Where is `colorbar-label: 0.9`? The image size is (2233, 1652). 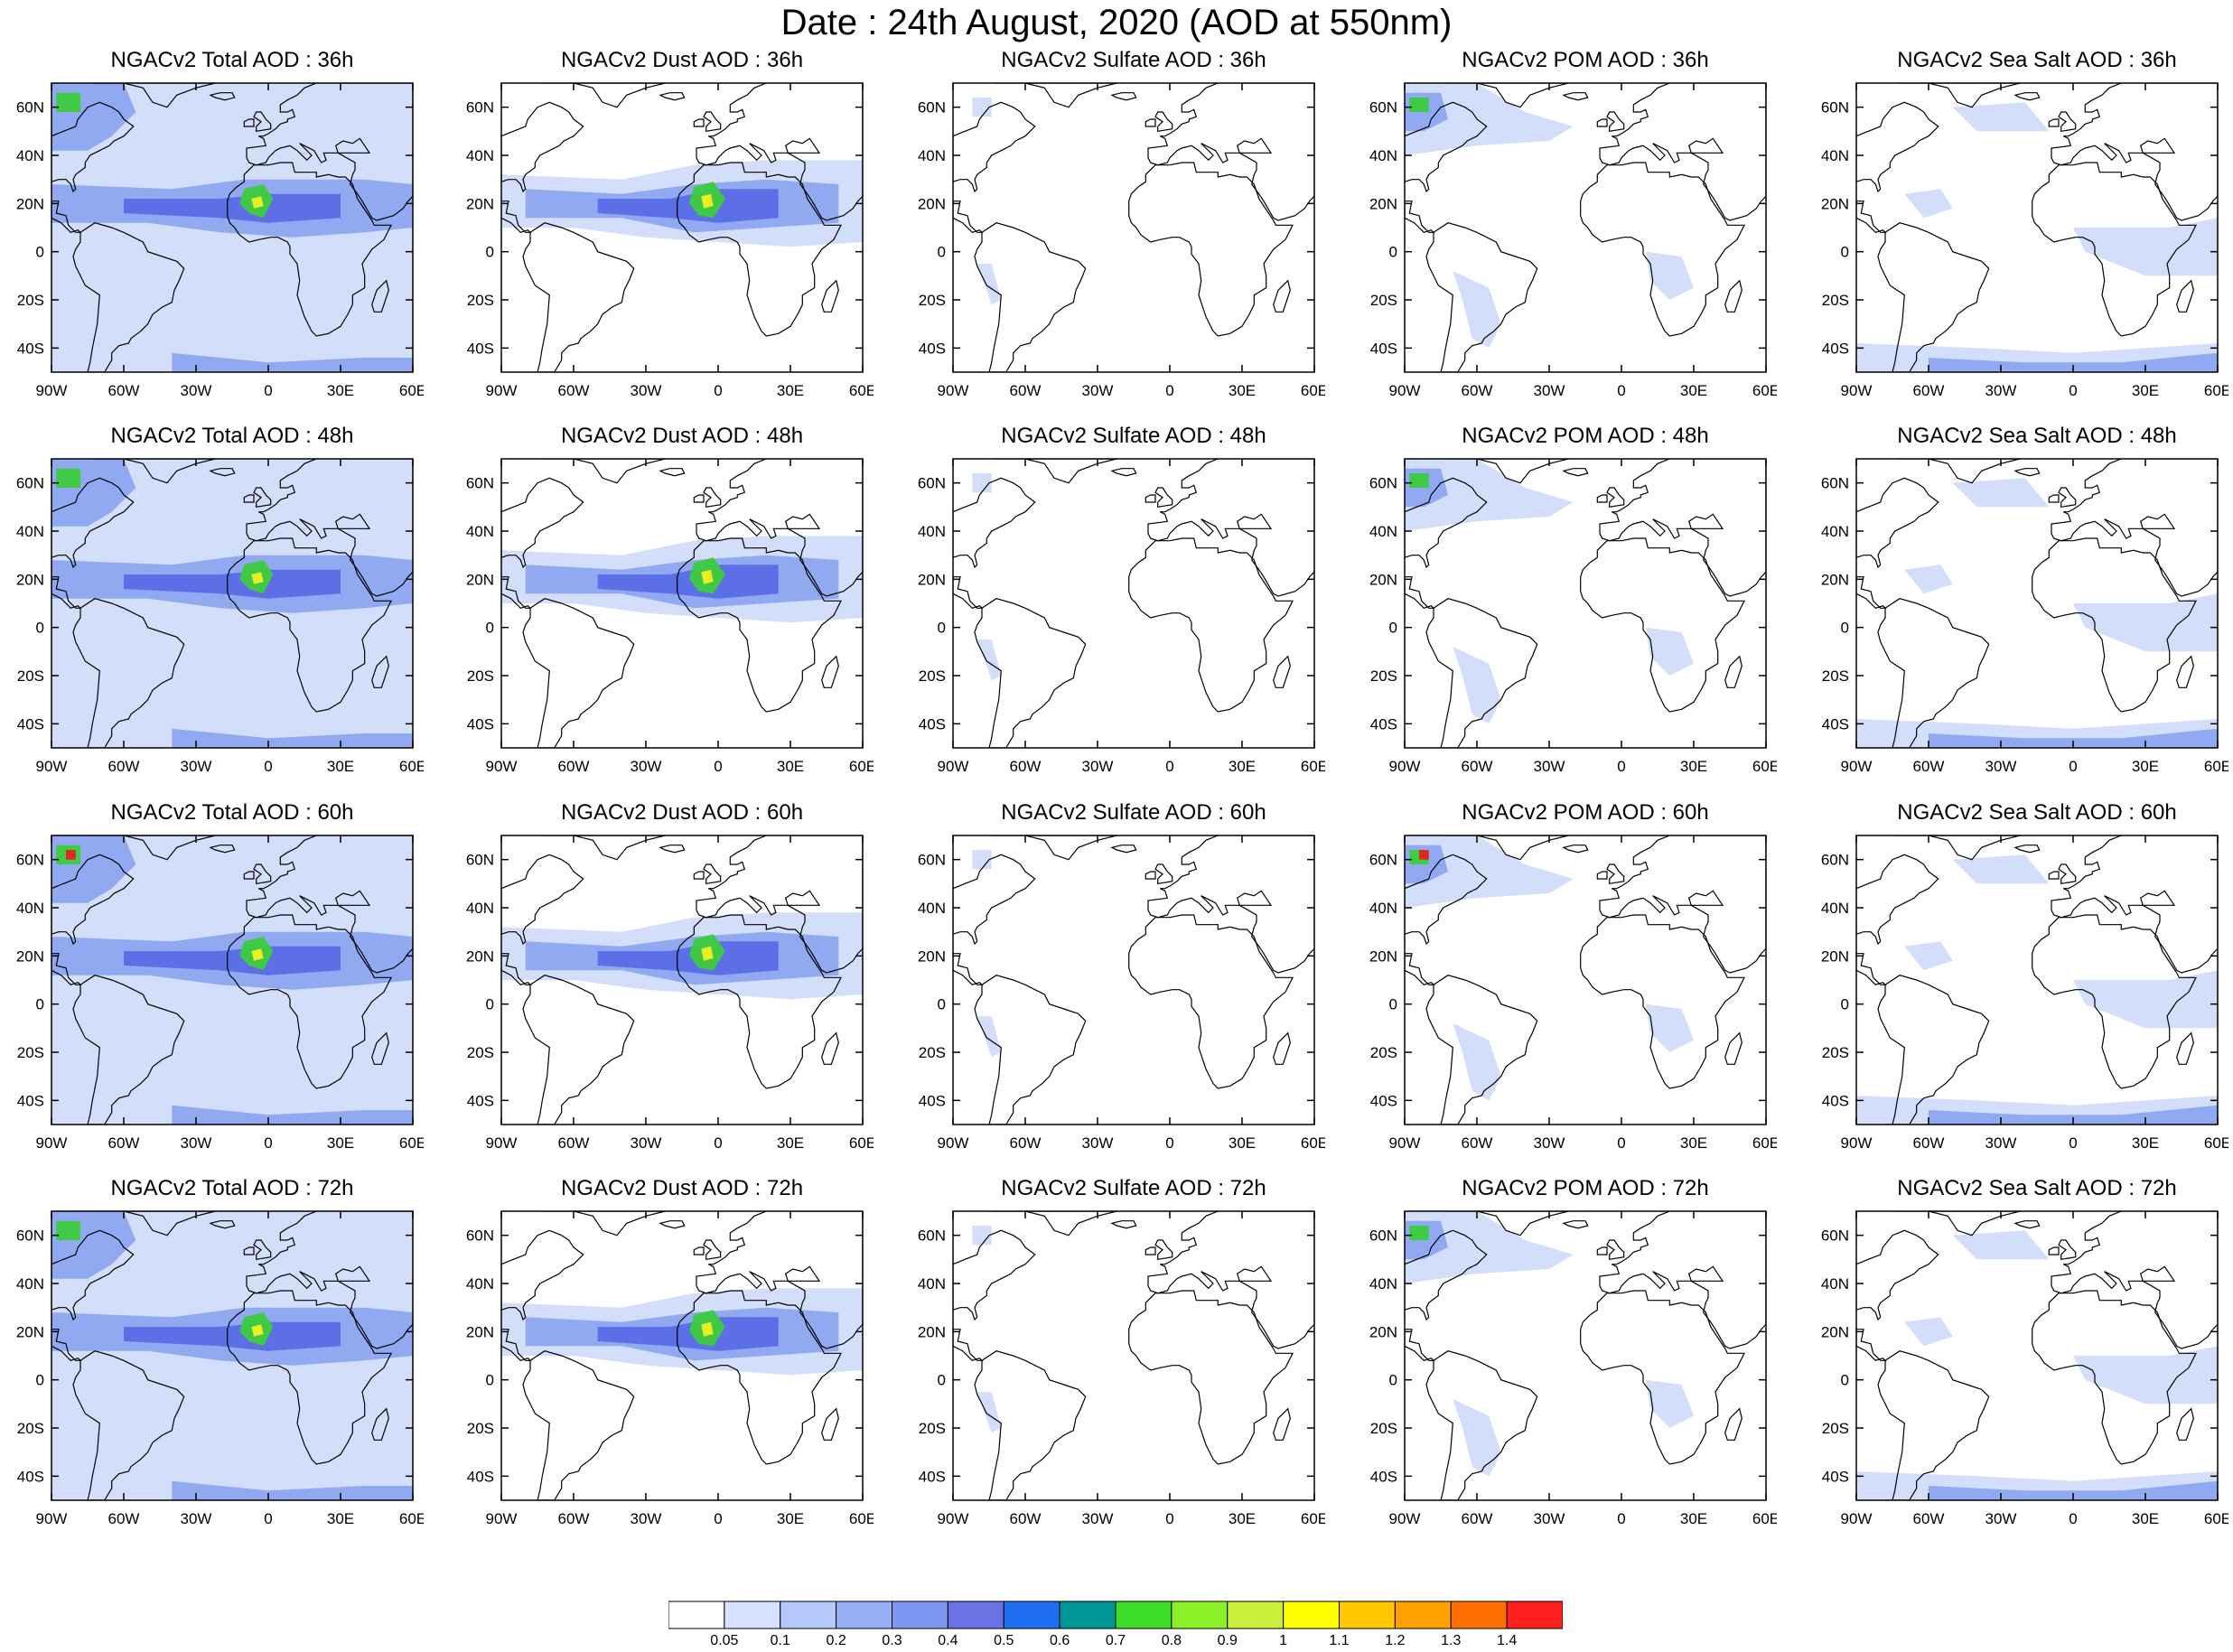
colorbar-label: 0.9 is located at coordinates (1227, 1641).